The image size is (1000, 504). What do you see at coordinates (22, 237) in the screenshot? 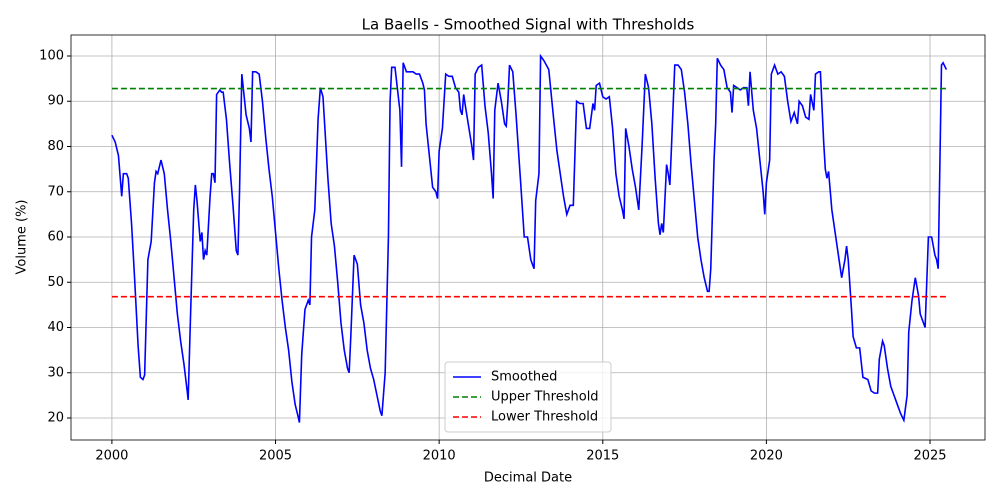
I see `y-axis-label: Volume (%)` at bounding box center [22, 237].